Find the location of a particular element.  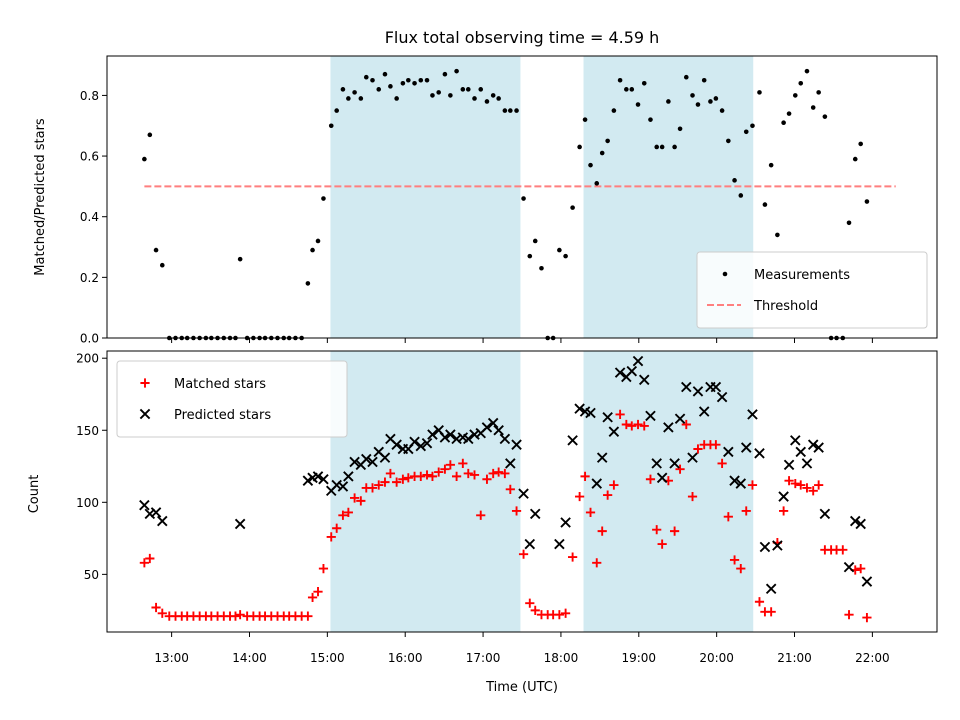

legend-label: Measurements is located at coordinates (802, 275).